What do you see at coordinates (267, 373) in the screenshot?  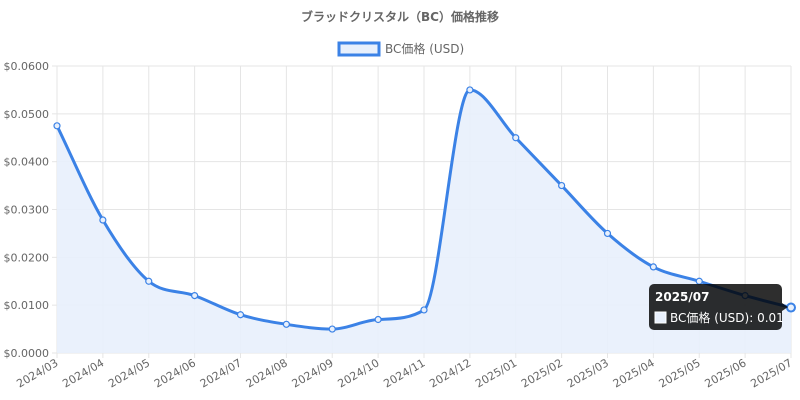 I see `x-tick-label: 2024/08` at bounding box center [267, 373].